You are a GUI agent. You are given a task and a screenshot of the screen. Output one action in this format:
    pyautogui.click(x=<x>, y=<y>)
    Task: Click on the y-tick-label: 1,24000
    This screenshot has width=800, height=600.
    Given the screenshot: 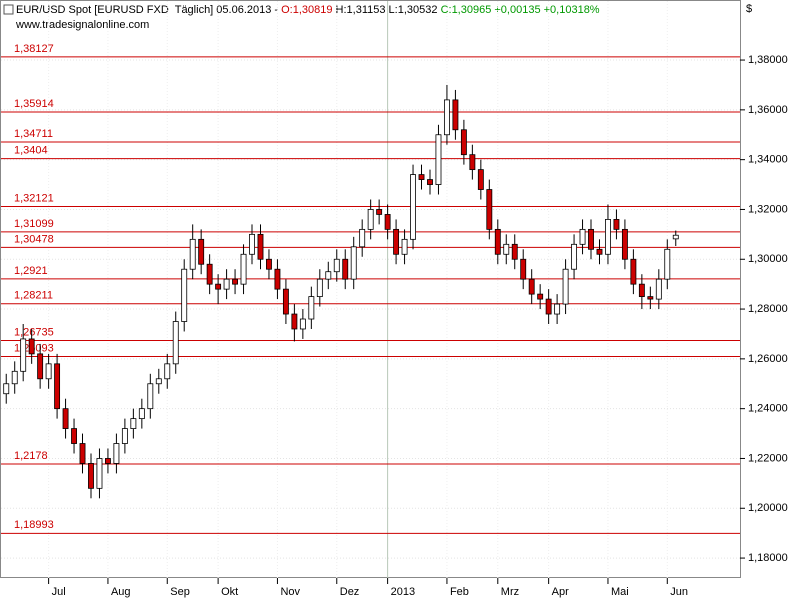 What is the action you would take?
    pyautogui.click(x=768, y=409)
    